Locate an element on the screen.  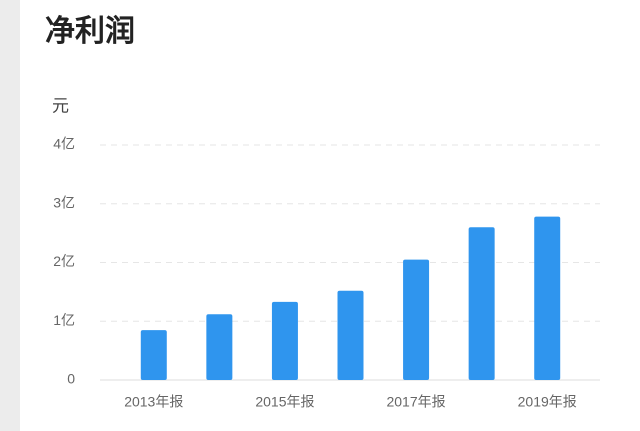
side-strip is located at coordinates (10, 215).